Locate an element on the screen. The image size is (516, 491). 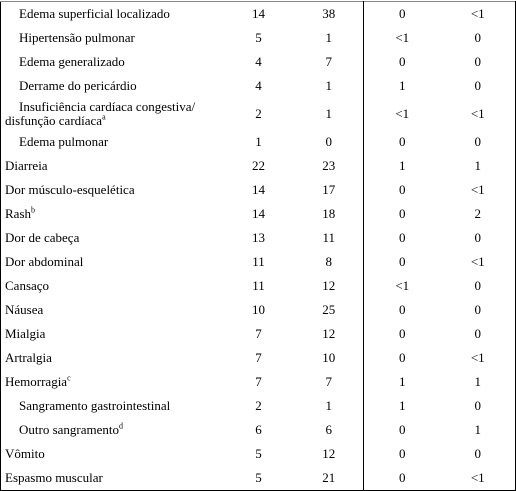
row-label-cell: Diarreia is located at coordinates (111, 166).